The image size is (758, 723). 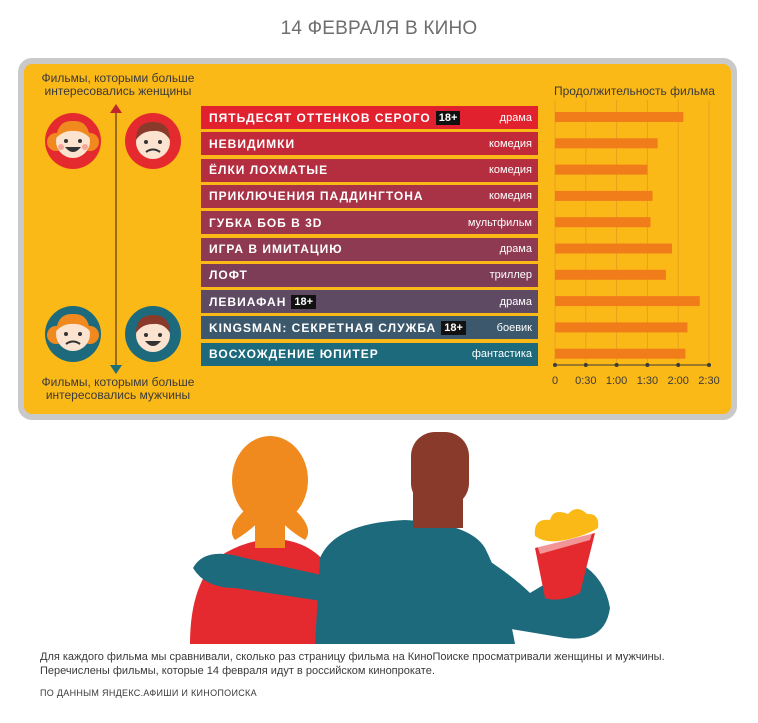 What do you see at coordinates (252, 143) in the screenshot?
I see `film-title: НЕВИДИМКИ` at bounding box center [252, 143].